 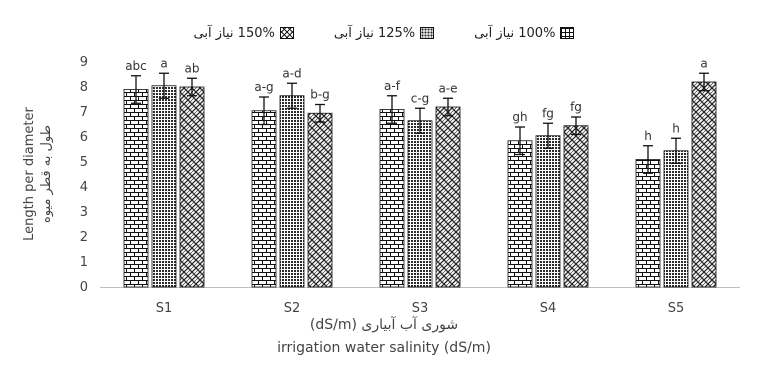 I want to click on y-tick-label: 3, so click(x=84, y=212).